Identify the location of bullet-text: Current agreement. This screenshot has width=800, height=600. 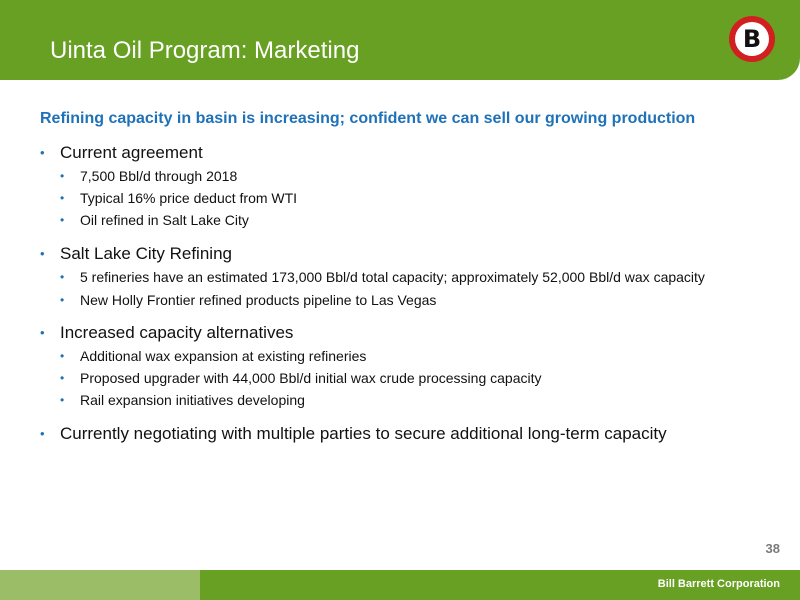
(131, 152).